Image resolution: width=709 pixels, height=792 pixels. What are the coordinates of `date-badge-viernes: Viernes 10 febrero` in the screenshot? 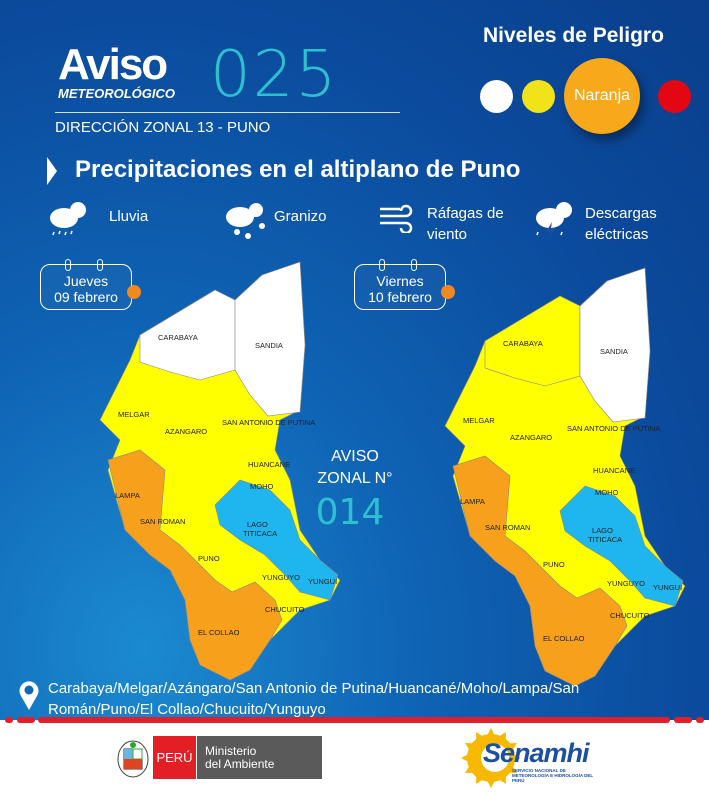 It's located at (404, 284).